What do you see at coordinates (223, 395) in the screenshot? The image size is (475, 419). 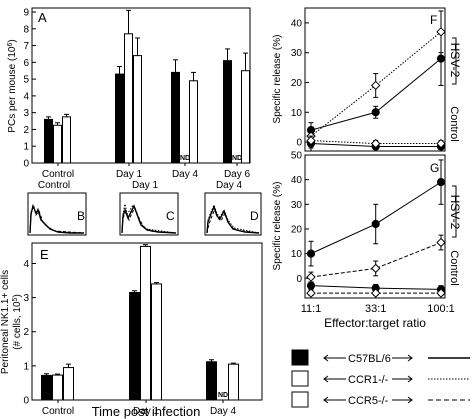 I see `nd-annotation: ND` at bounding box center [223, 395].